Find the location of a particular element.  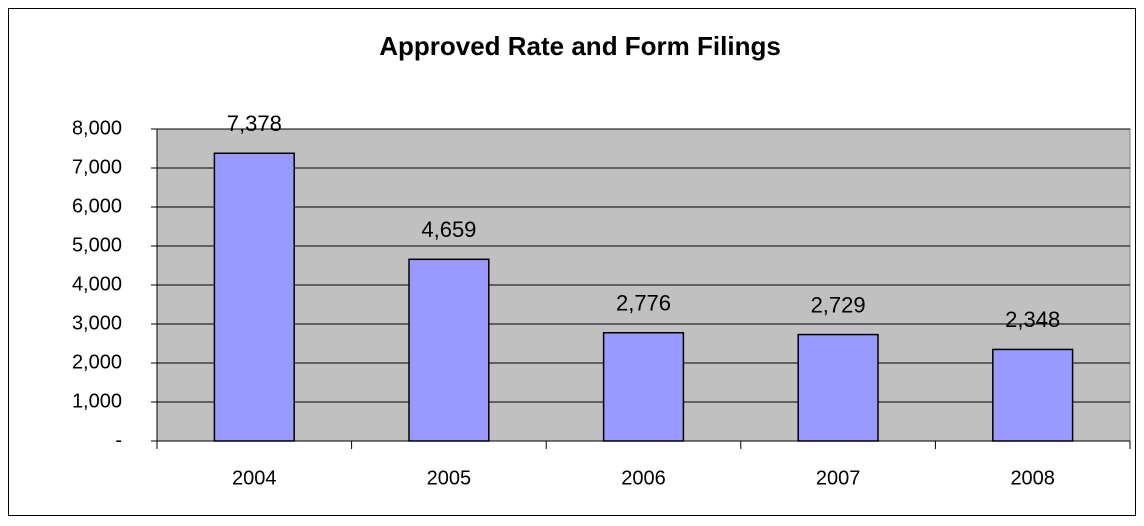

y-tick-label: 6,000 is located at coordinates (97, 206).